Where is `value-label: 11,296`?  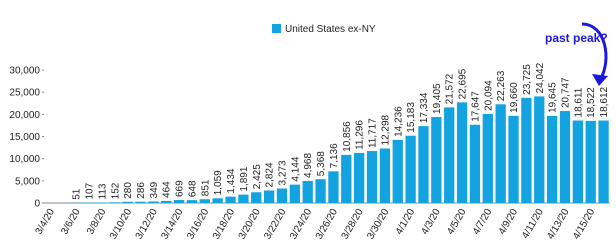
value-label: 11,296 is located at coordinates (360, 135).